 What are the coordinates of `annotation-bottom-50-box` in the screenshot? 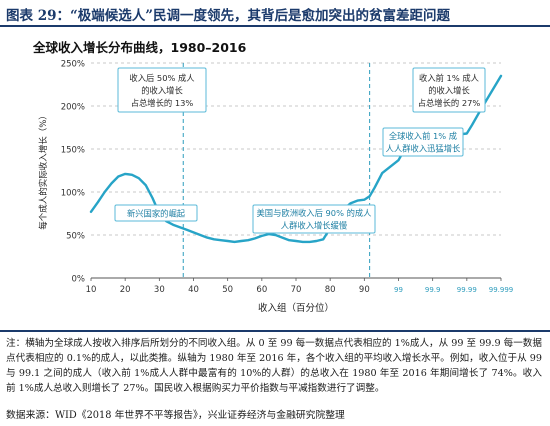 It's located at (162, 90).